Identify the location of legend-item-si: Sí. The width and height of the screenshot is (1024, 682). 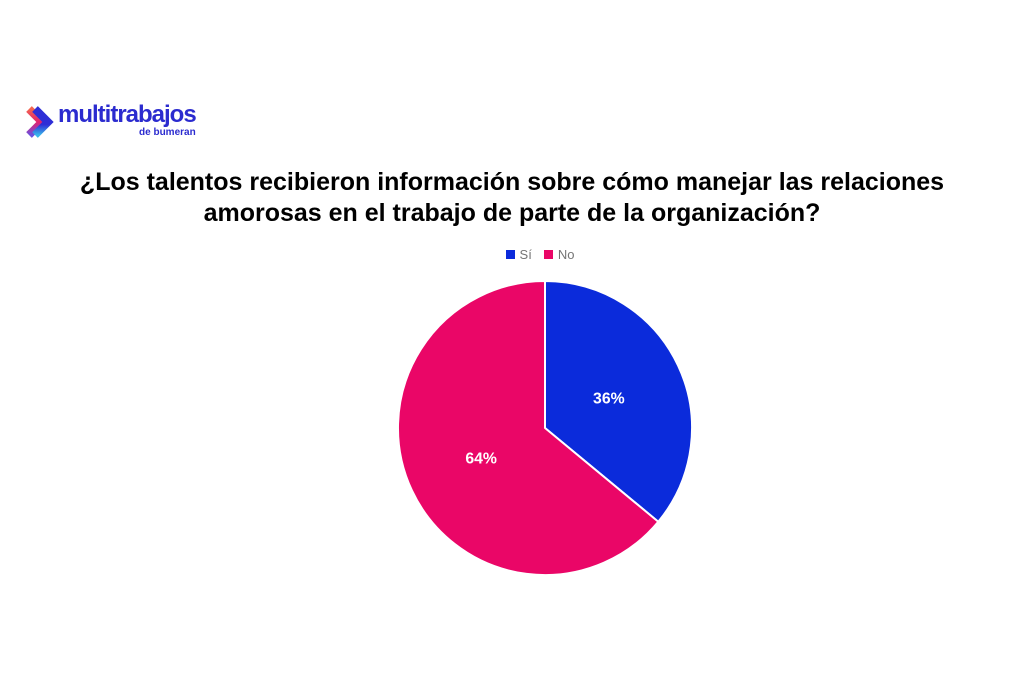
(518, 254).